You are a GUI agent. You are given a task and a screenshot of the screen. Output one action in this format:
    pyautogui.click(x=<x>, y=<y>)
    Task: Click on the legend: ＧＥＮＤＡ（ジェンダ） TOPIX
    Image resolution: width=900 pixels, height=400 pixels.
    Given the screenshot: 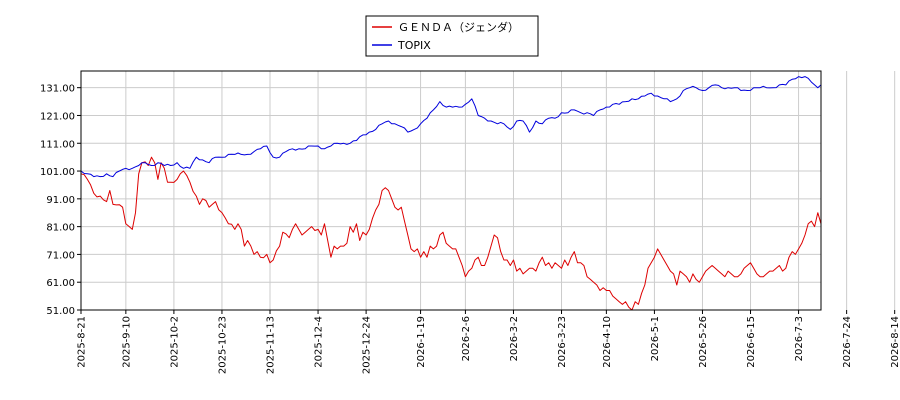 What is the action you would take?
    pyautogui.click(x=452, y=36)
    